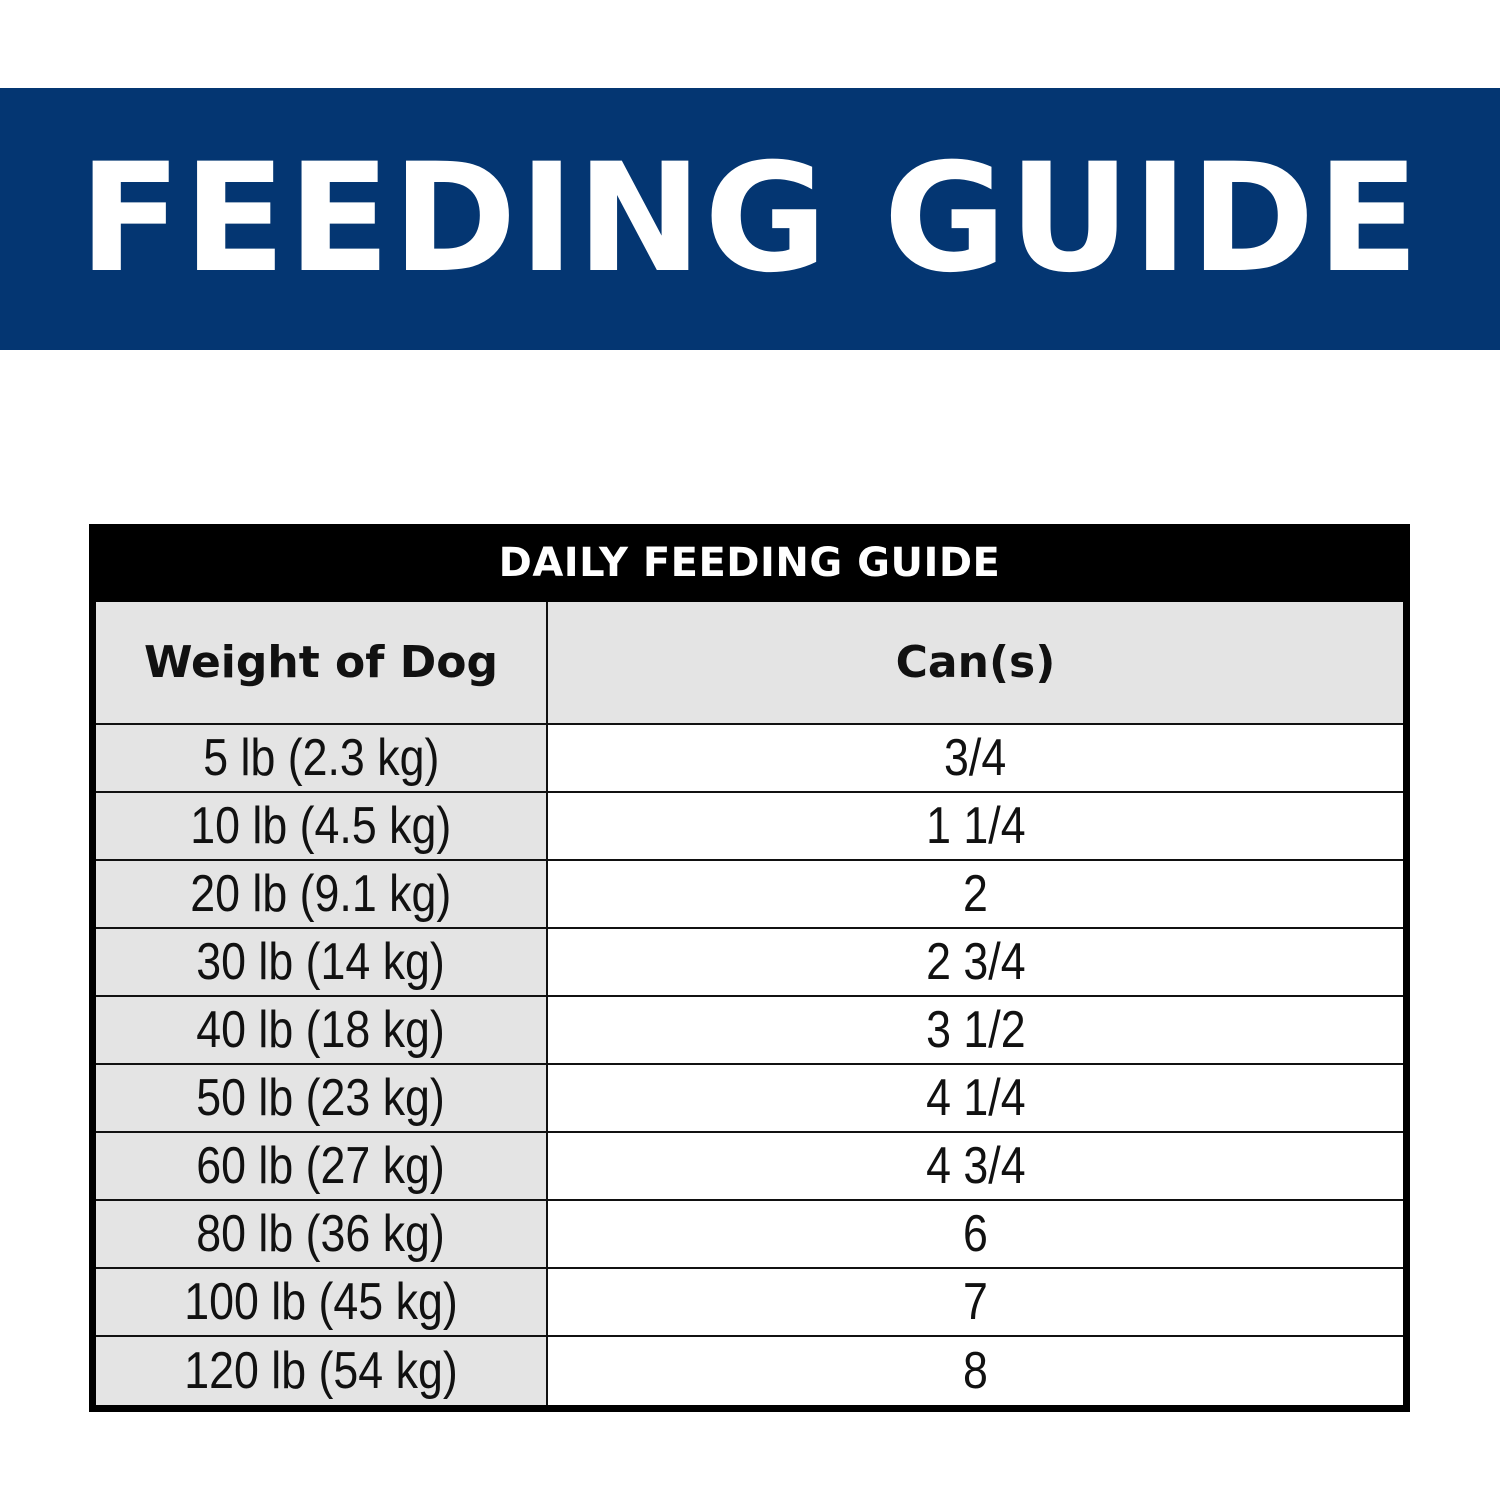 The height and width of the screenshot is (1500, 1500). I want to click on cans-cell: 8, so click(975, 1371).